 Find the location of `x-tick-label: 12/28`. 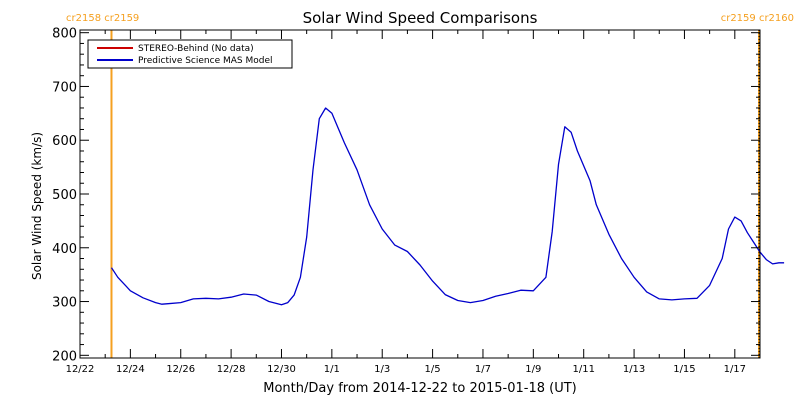

x-tick-label: 12/28 is located at coordinates (231, 369).